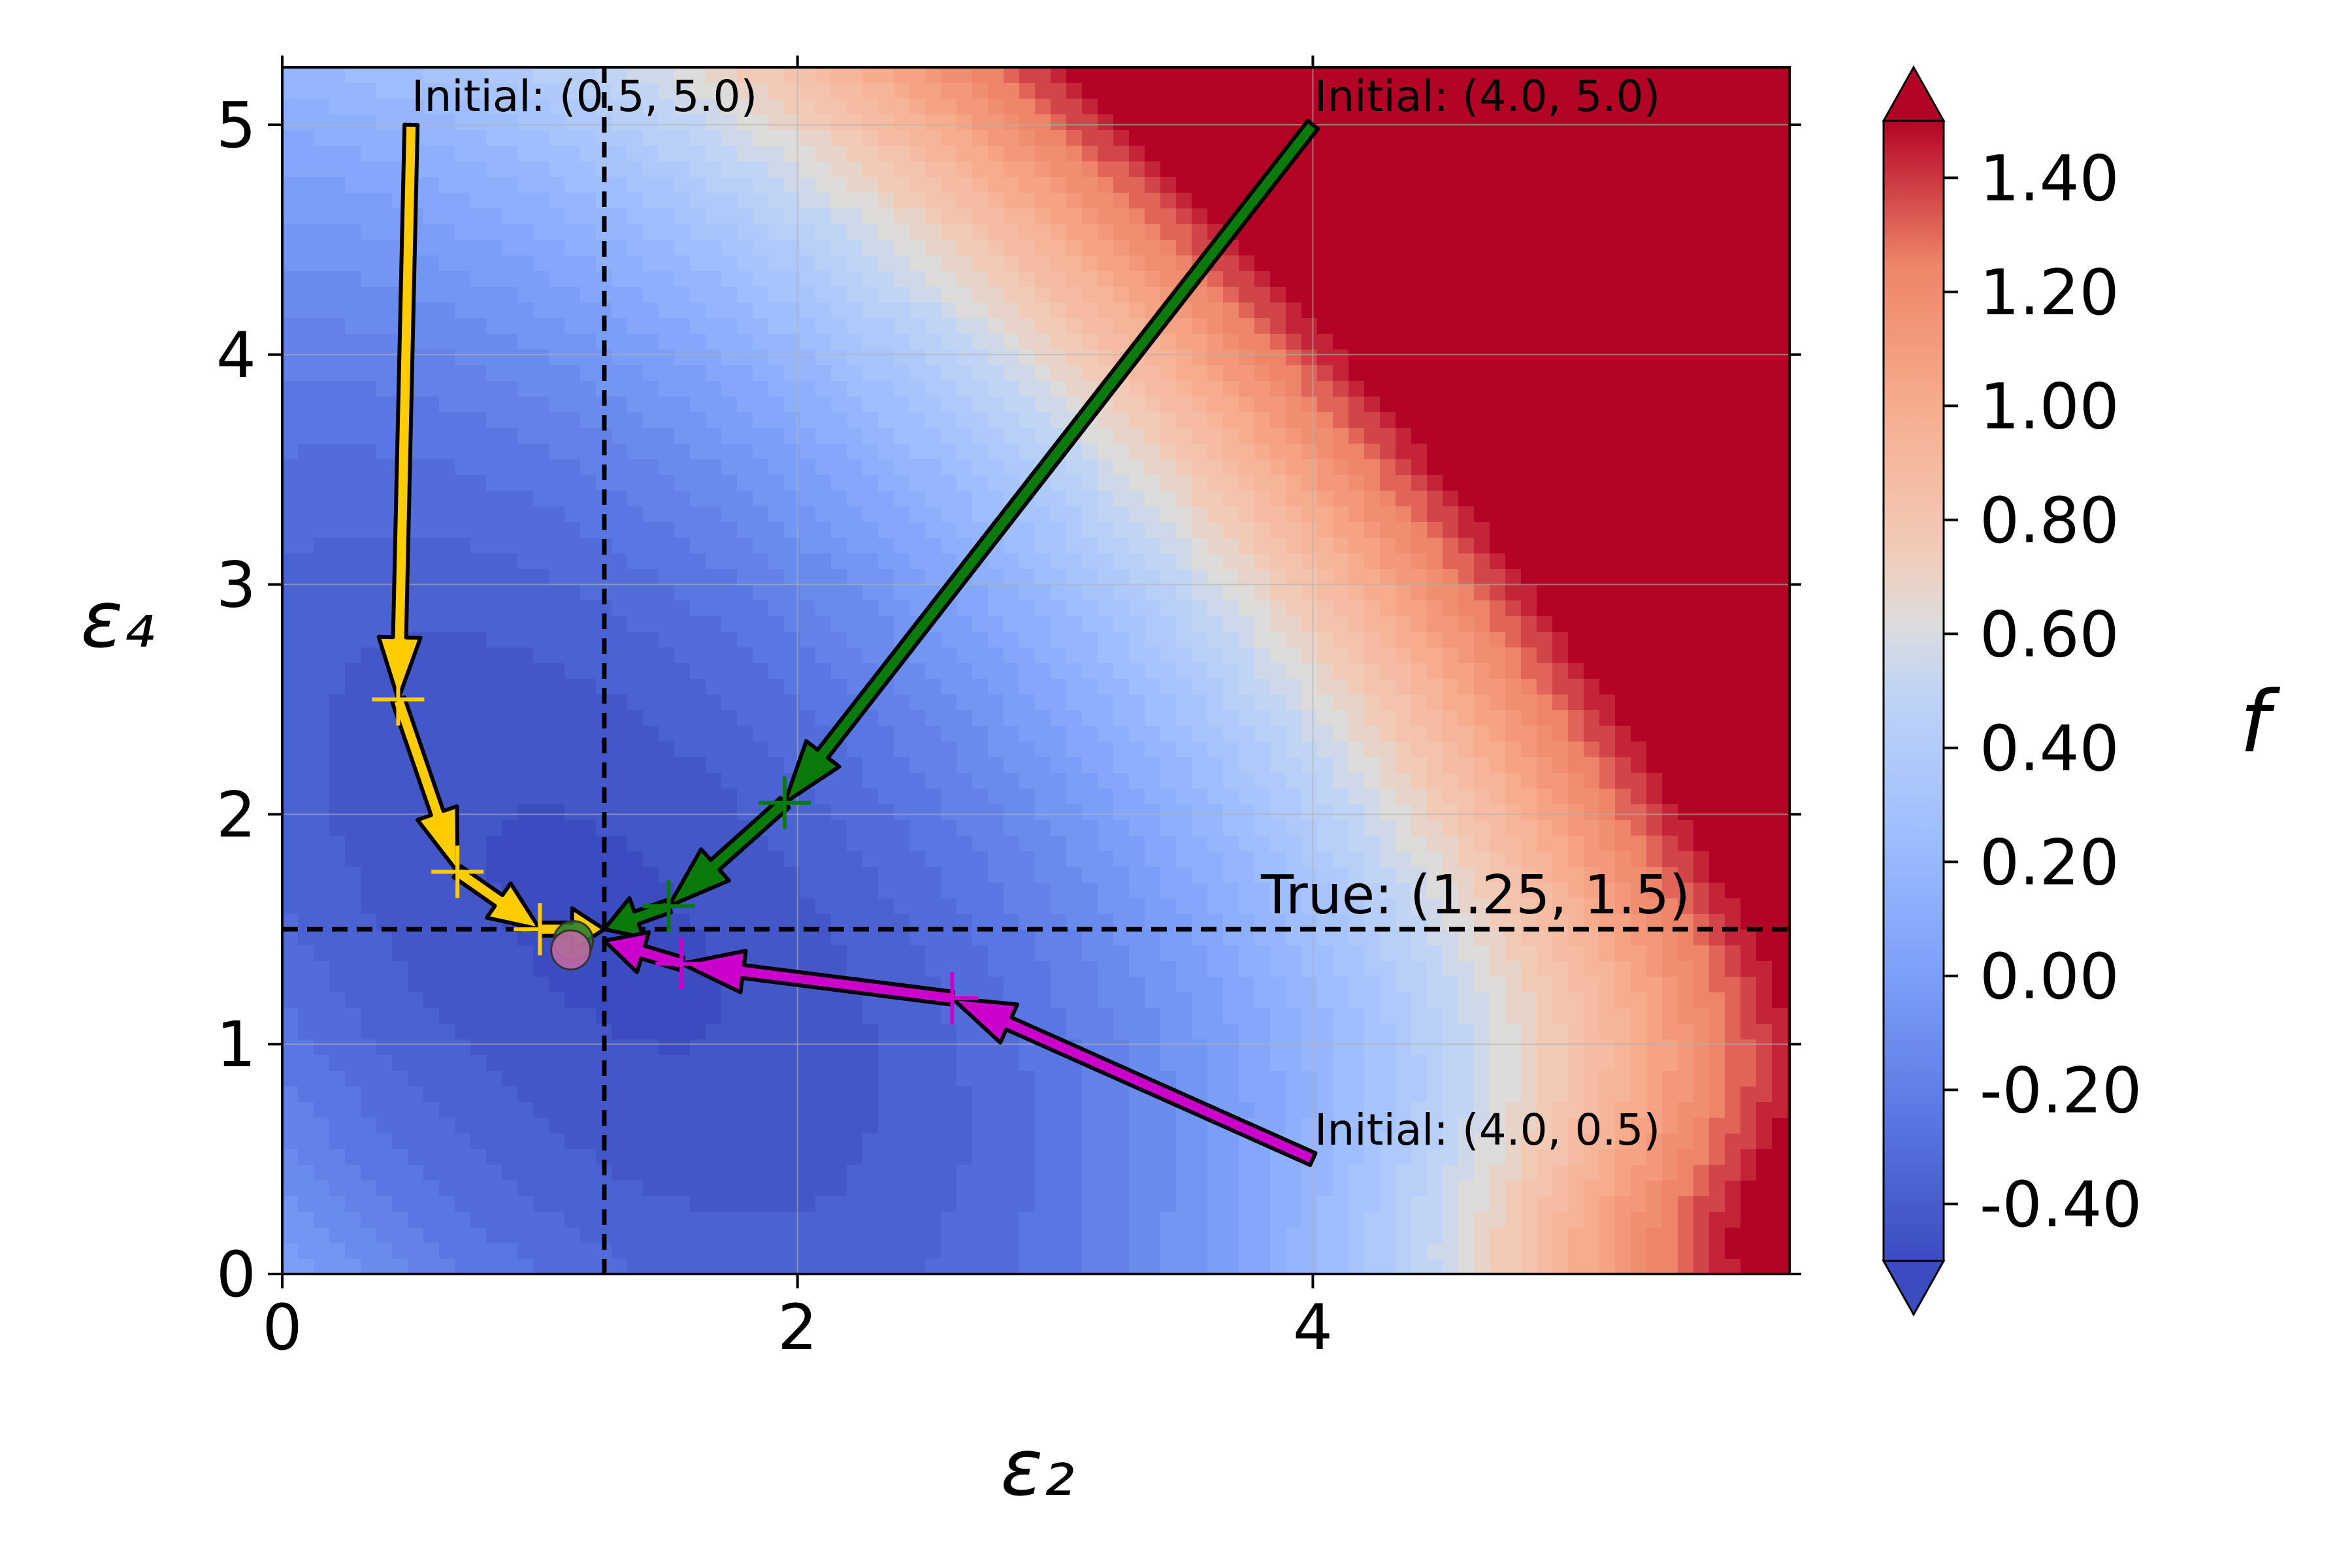  Describe the element at coordinates (1914, 1288) in the screenshot. I see `colorbar-extend-bottom` at that location.